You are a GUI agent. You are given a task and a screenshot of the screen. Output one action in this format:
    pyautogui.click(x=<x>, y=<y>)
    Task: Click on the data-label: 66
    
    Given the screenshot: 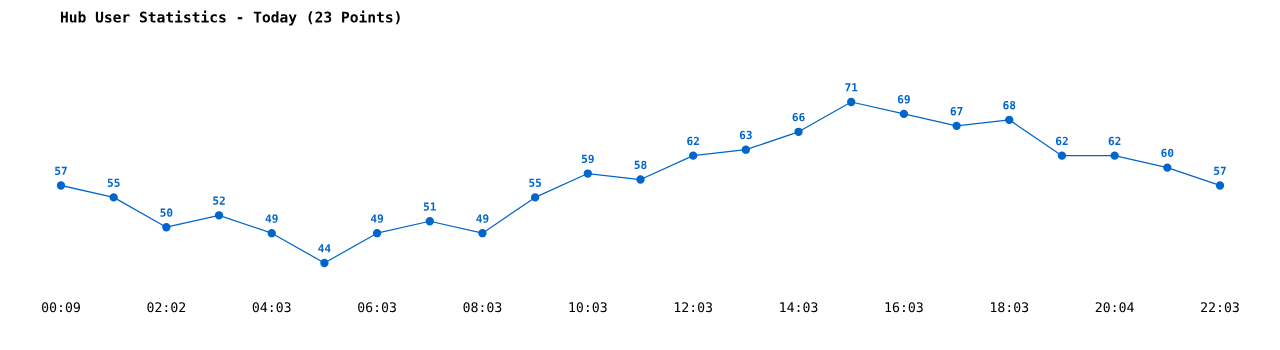 What is the action you would take?
    pyautogui.click(x=798, y=117)
    